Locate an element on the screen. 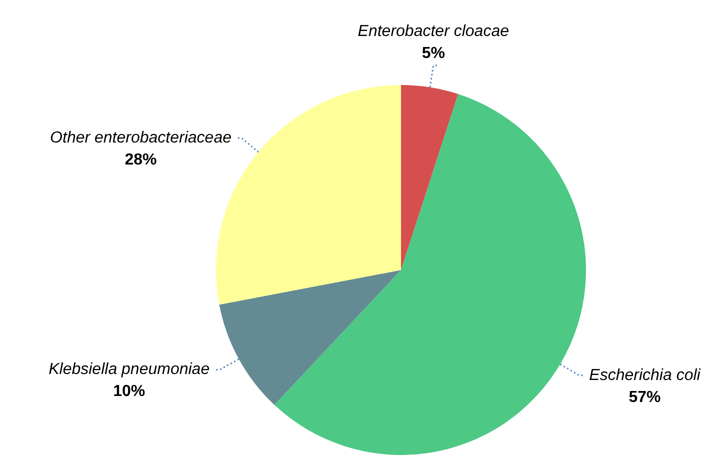  data-label: 5% is located at coordinates (433, 53).